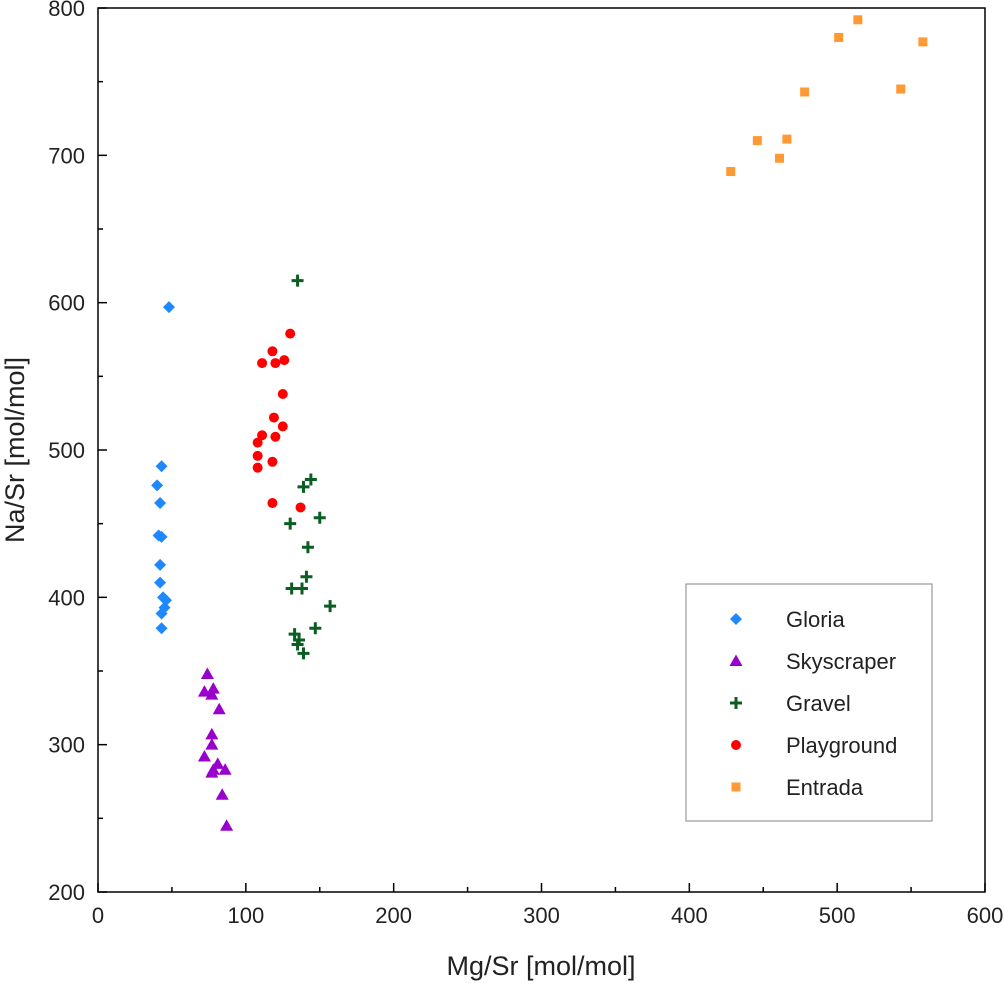  What do you see at coordinates (736, 703) in the screenshot?
I see `legend-marker-gravel` at bounding box center [736, 703].